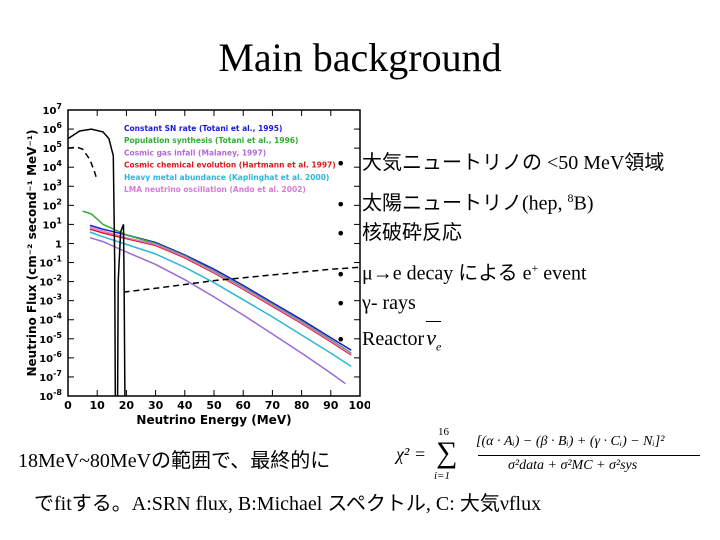 Image resolution: width=720 pixels, height=540 pixels. Describe the element at coordinates (156, 405) in the screenshot. I see `x-tick-label: 30` at that location.